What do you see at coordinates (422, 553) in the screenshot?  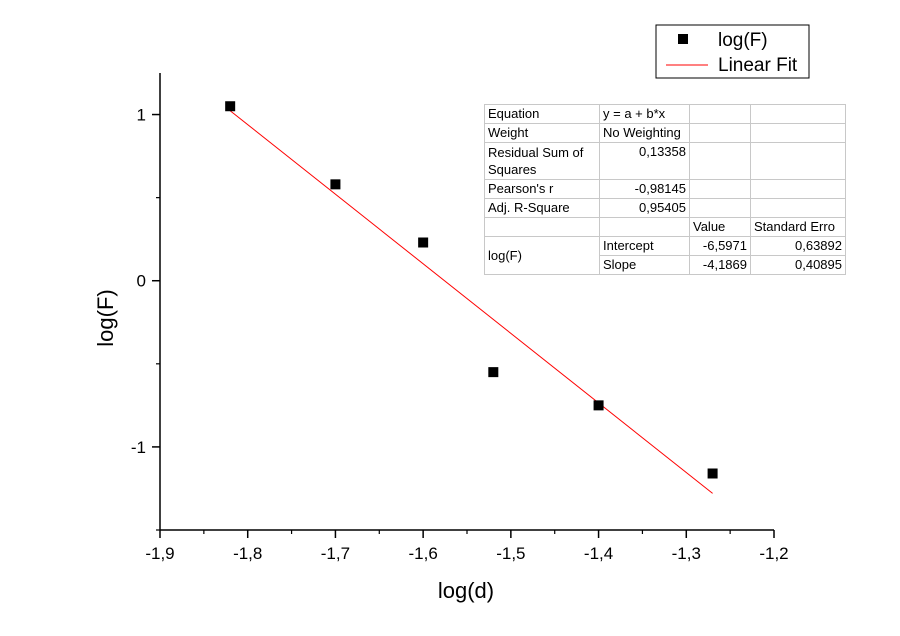 I see `x-tick-label: -1,6` at bounding box center [422, 553].